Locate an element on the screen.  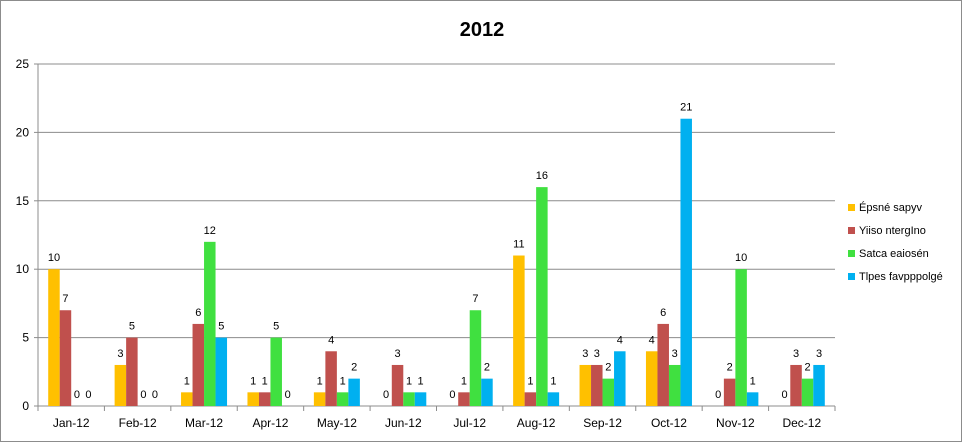
x-tick-label: Jul-12 is located at coordinates (469, 423).